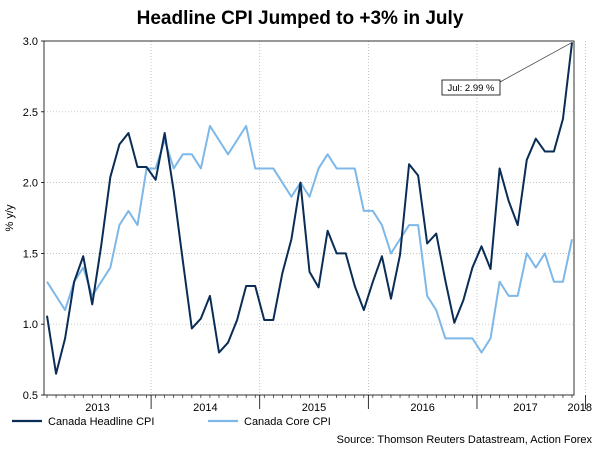 Image resolution: width=600 pixels, height=450 pixels. Describe the element at coordinates (30, 325) in the screenshot. I see `y-tick-label: 1.0` at that location.